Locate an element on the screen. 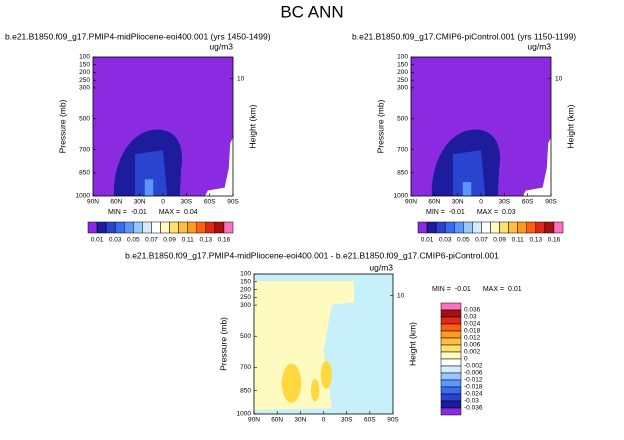  colorbar-label: -0.018 is located at coordinates (473, 387).